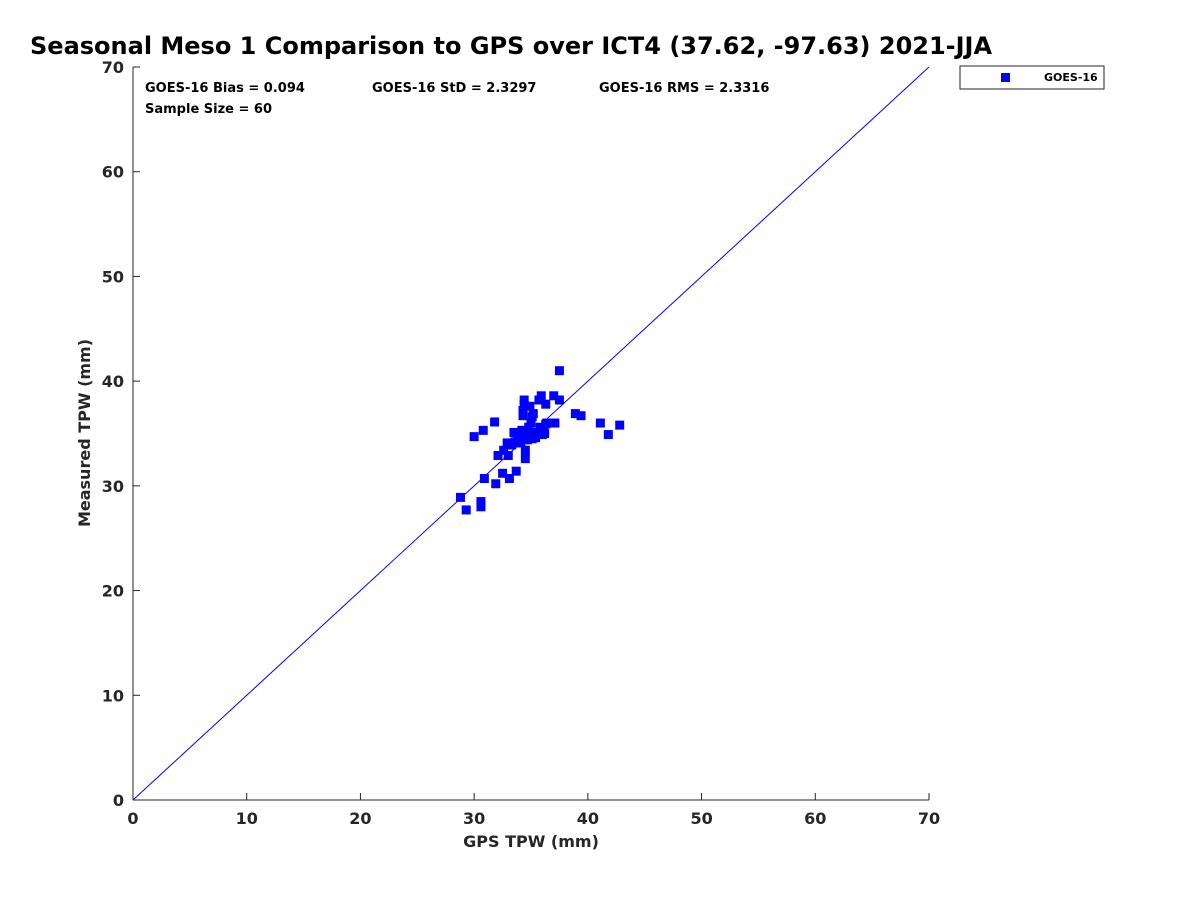 The image size is (1200, 900). What do you see at coordinates (588, 818) in the screenshot?
I see `x-tick-label: 40` at bounding box center [588, 818].